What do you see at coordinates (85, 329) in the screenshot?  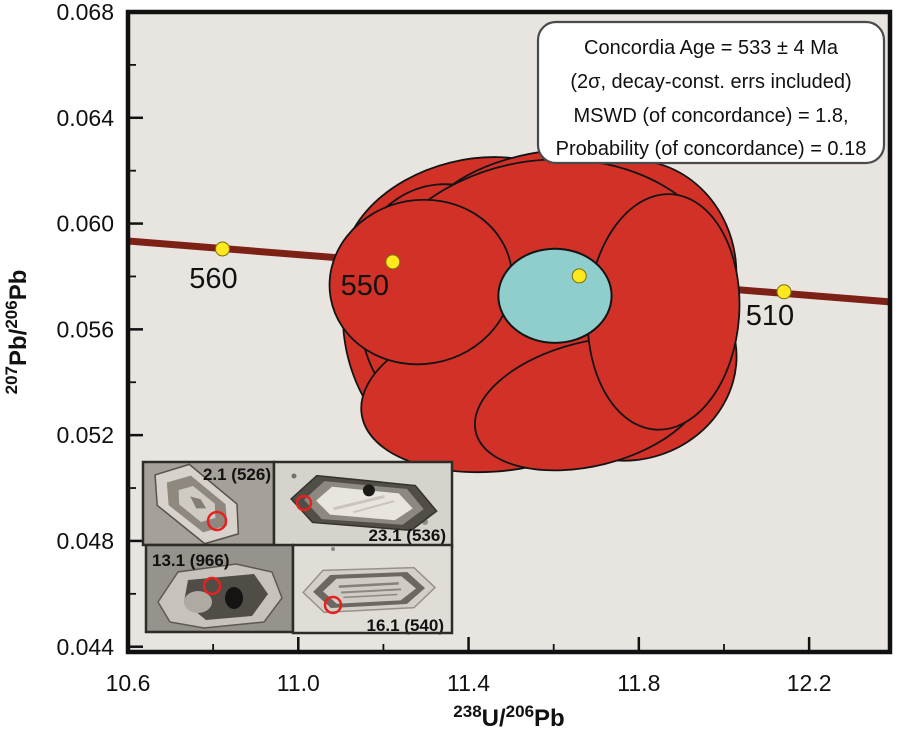 I see `y-tick-label: 0.056` at bounding box center [85, 329].